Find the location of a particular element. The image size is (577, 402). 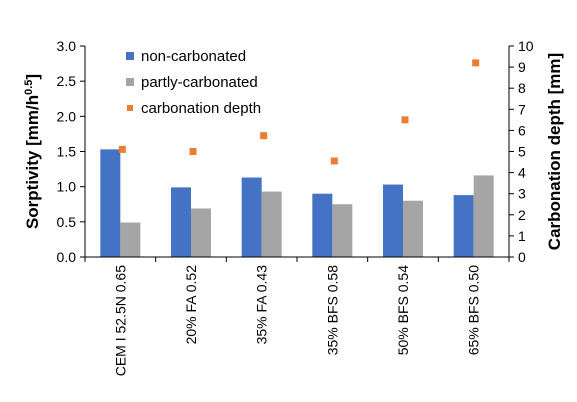

x-category-label: 35% FA 0.43 is located at coordinates (262, 305).